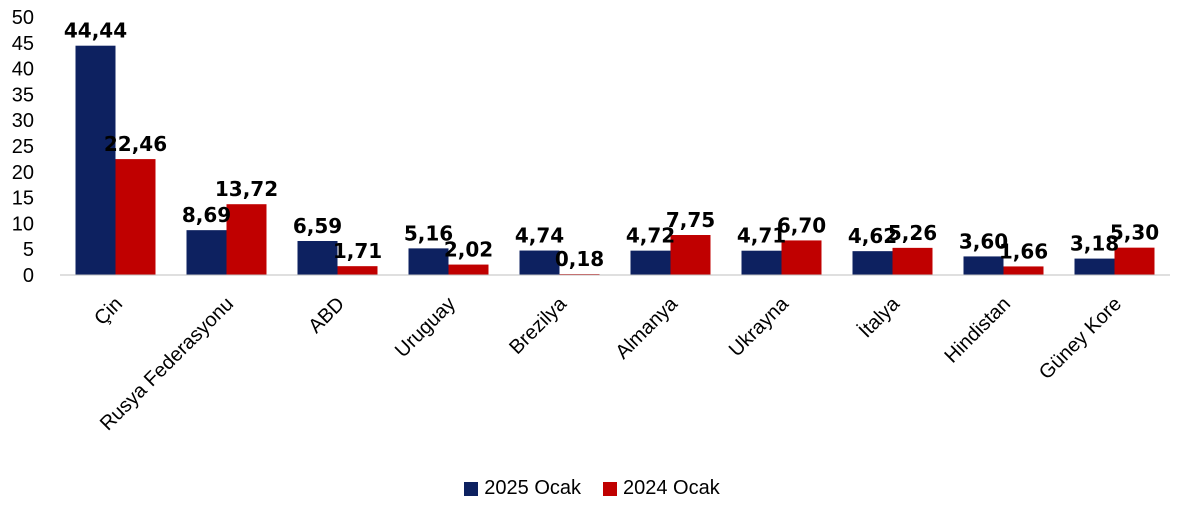 This screenshot has height=506, width=1184. Describe the element at coordinates (23, 44) in the screenshot. I see `y-tick-label: 45` at that location.